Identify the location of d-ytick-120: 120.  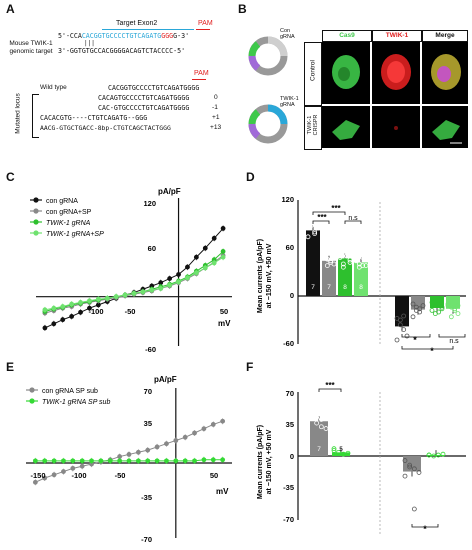
(287, 199).